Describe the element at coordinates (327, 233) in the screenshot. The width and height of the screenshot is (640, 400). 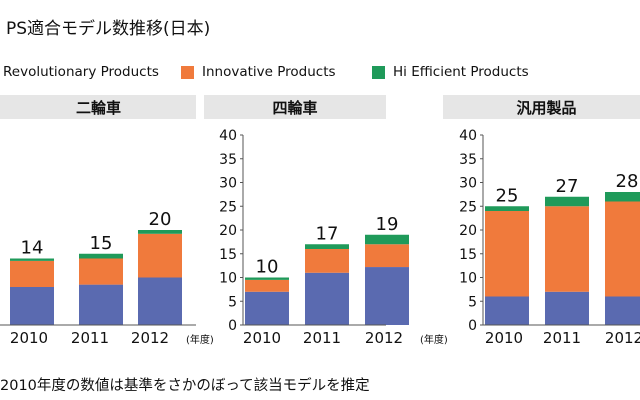
I see `bar-total-label: 17` at that location.